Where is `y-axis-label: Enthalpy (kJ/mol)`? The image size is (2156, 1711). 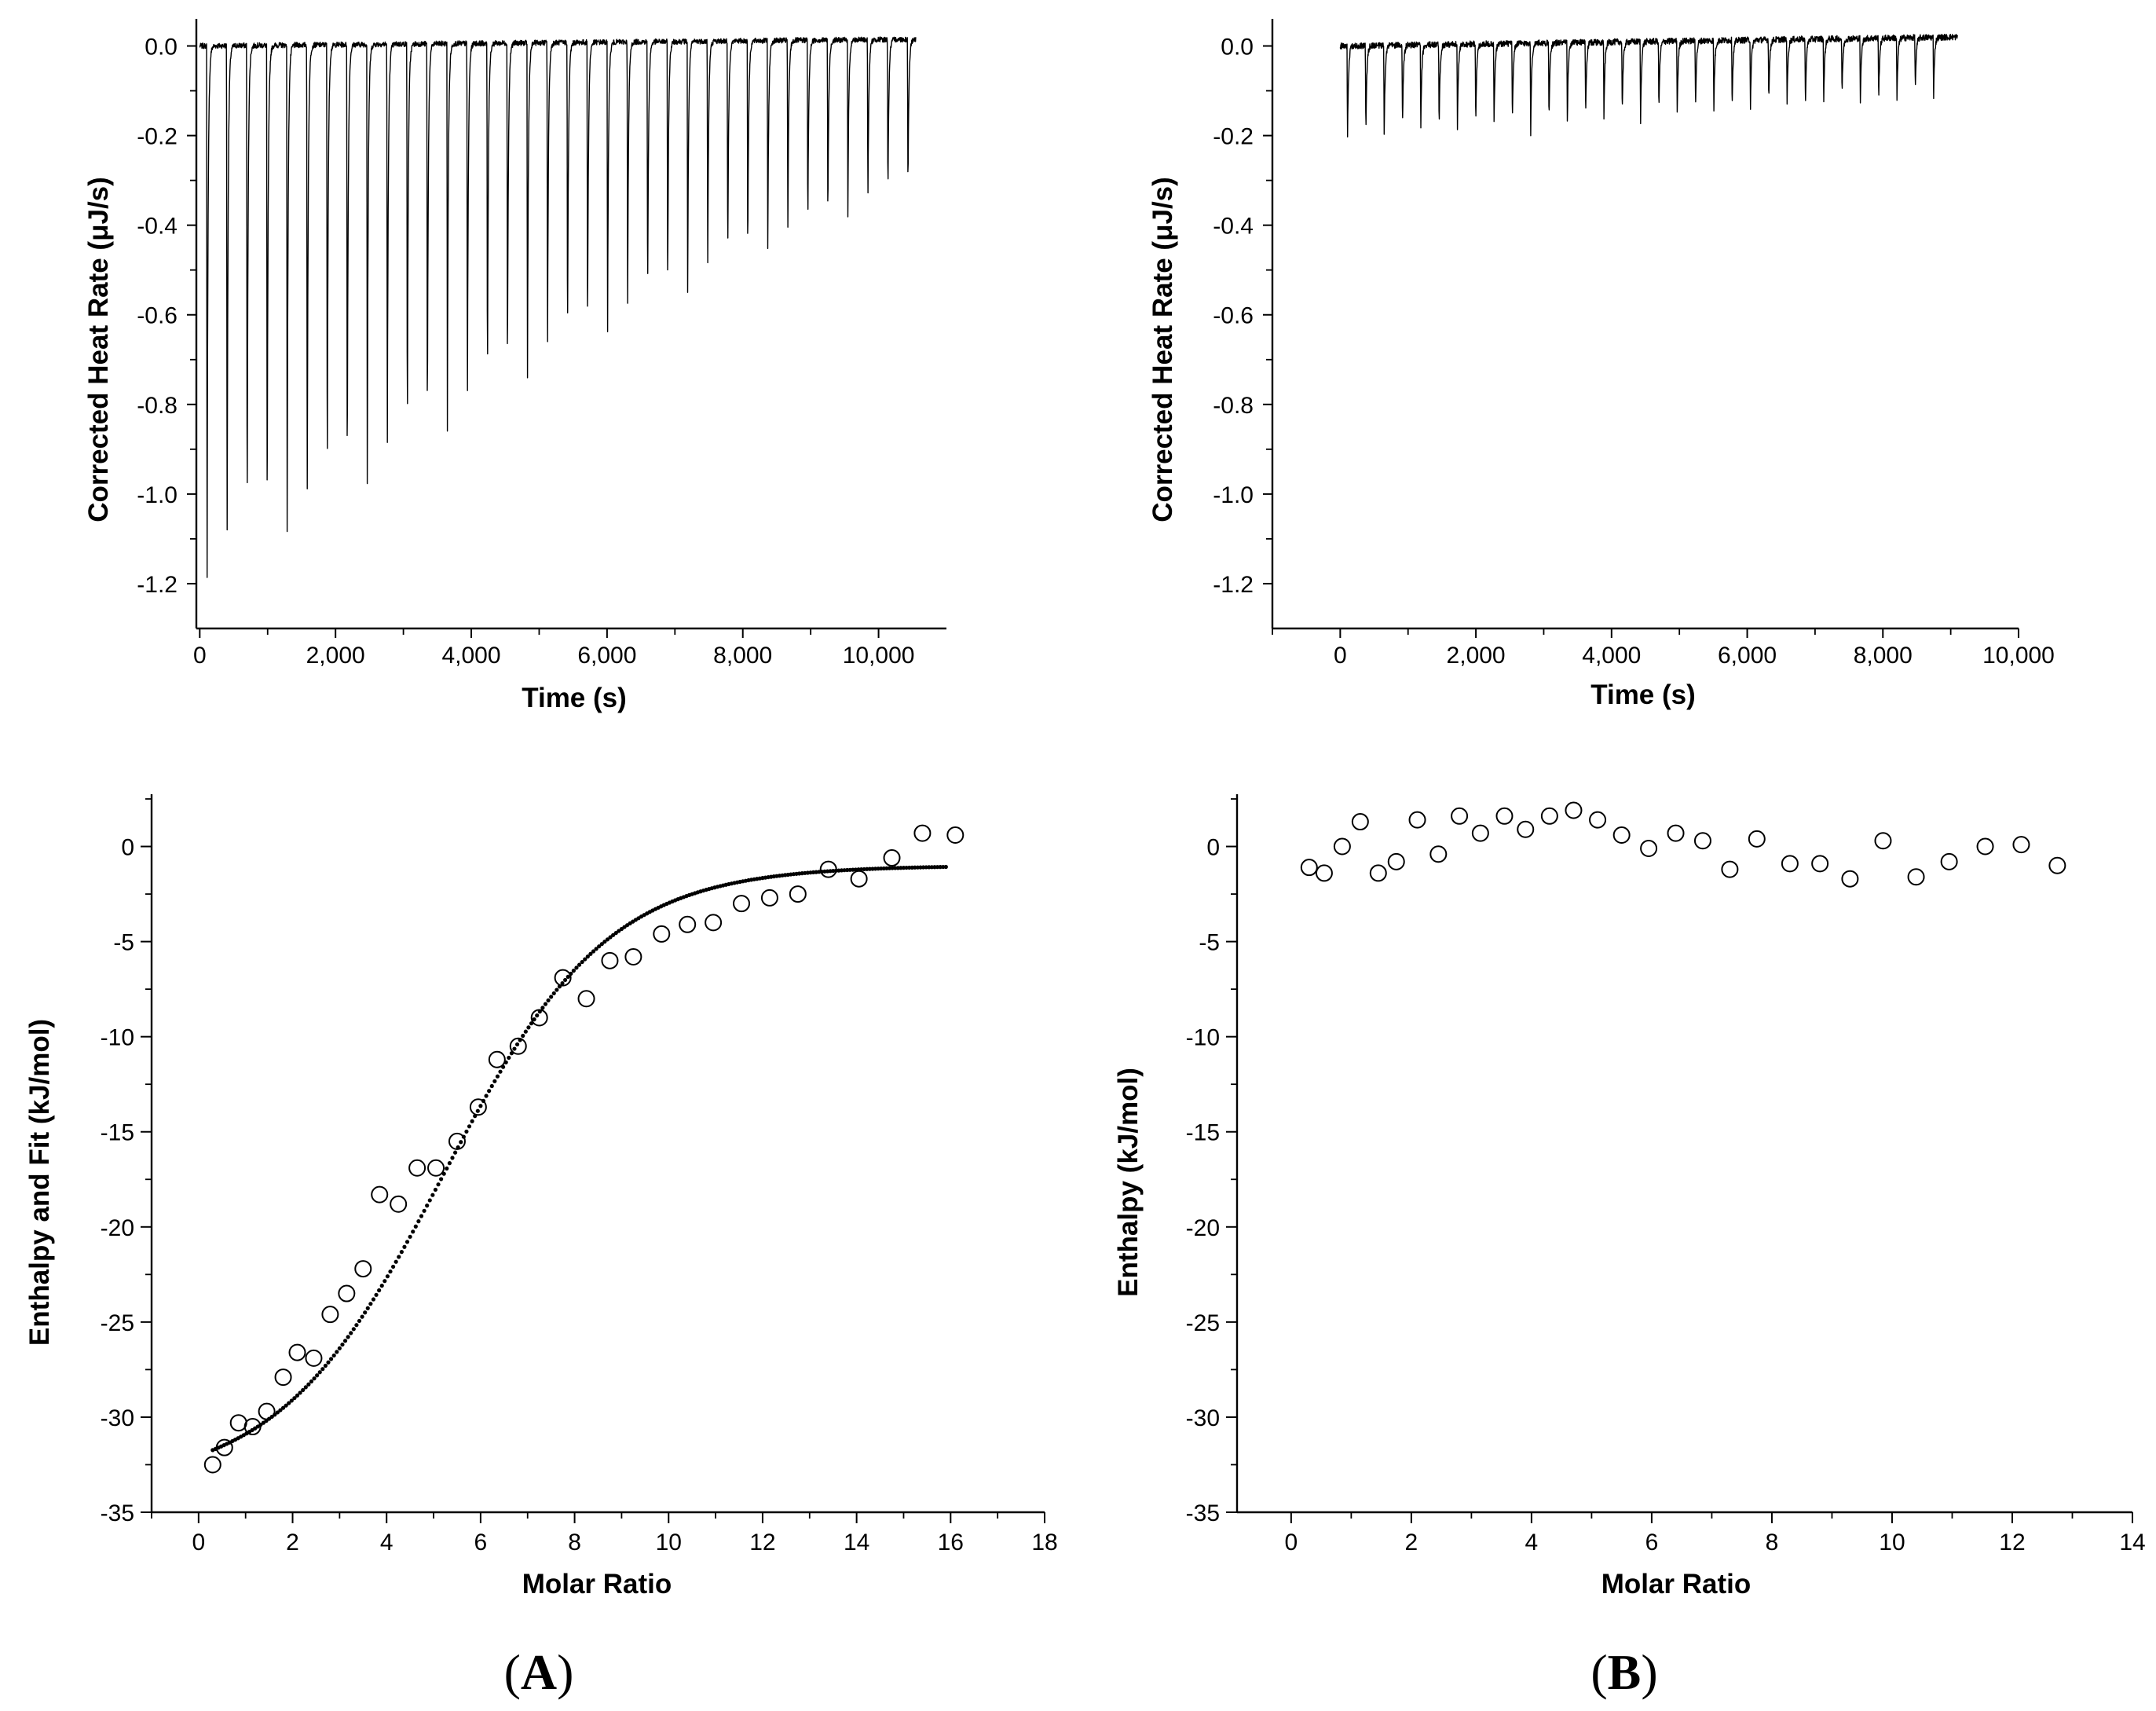
y-axis-label: Enthalpy (kJ/mol) is located at coordinates (1128, 1182).